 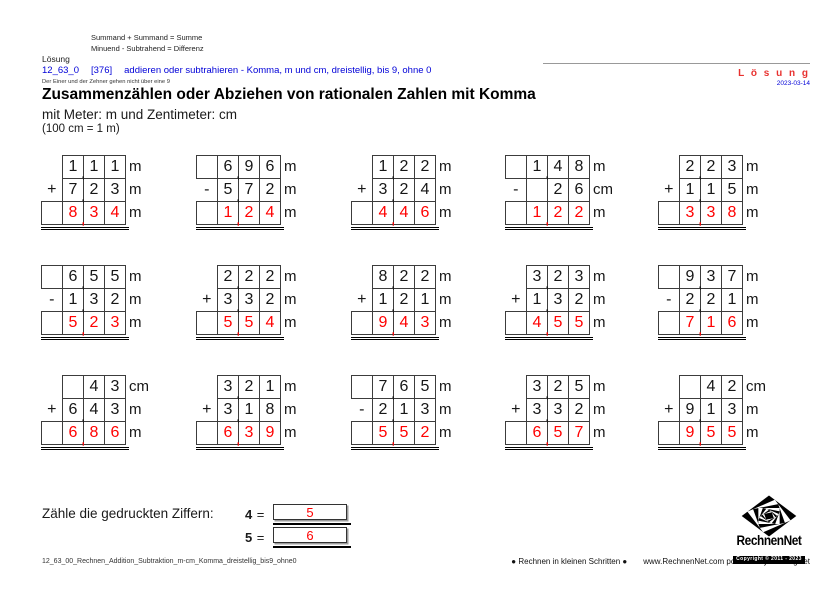 I want to click on formula-hint-addition: Summand + Summand = Summe, so click(x=147, y=37).